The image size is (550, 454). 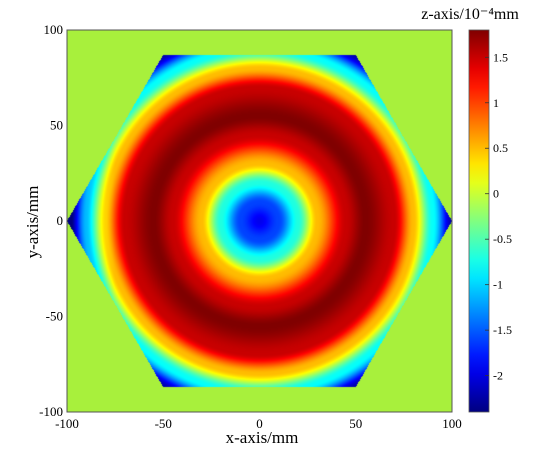 I want to click on x-axis-label: x-axis/mm, so click(x=262, y=437).